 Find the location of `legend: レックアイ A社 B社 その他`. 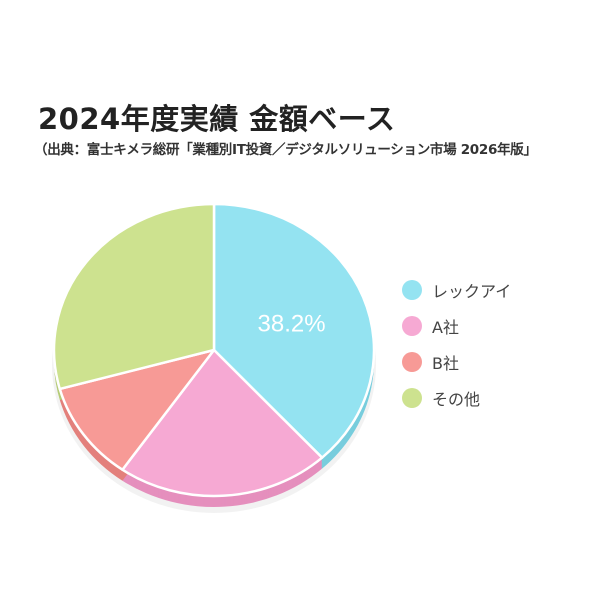

legend: レックアイ A社 B社 その他 is located at coordinates (456, 344).